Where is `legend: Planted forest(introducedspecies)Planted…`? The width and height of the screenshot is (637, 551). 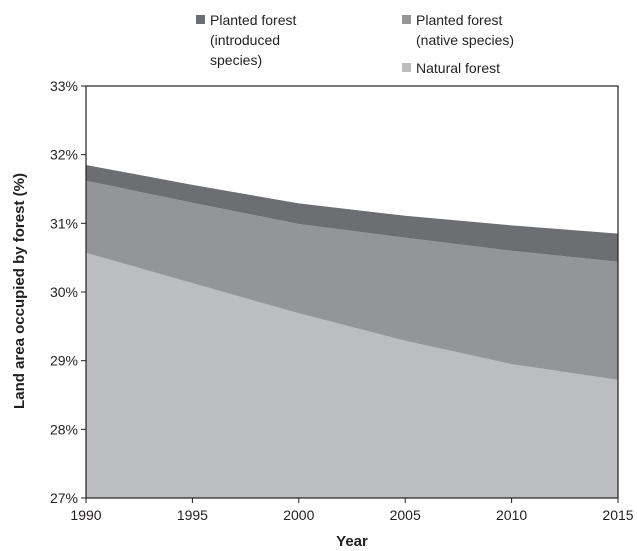 legend: Planted forest(introducedspecies)Planted… is located at coordinates (355, 44).